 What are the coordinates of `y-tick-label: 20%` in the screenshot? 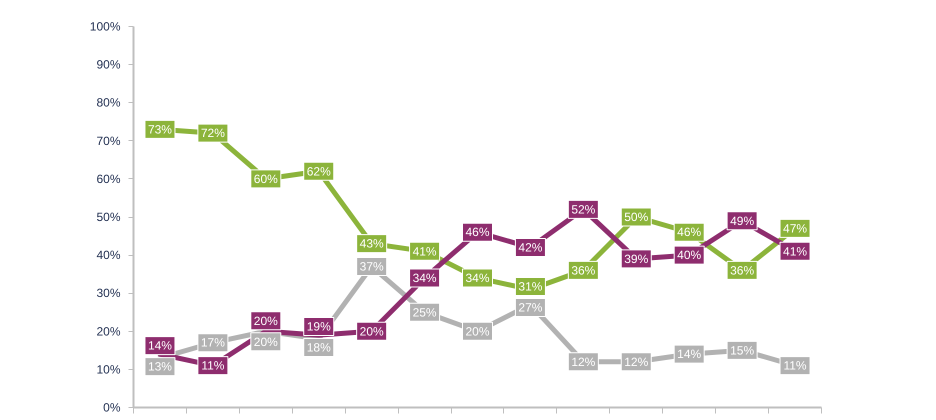 It's located at (108, 331).